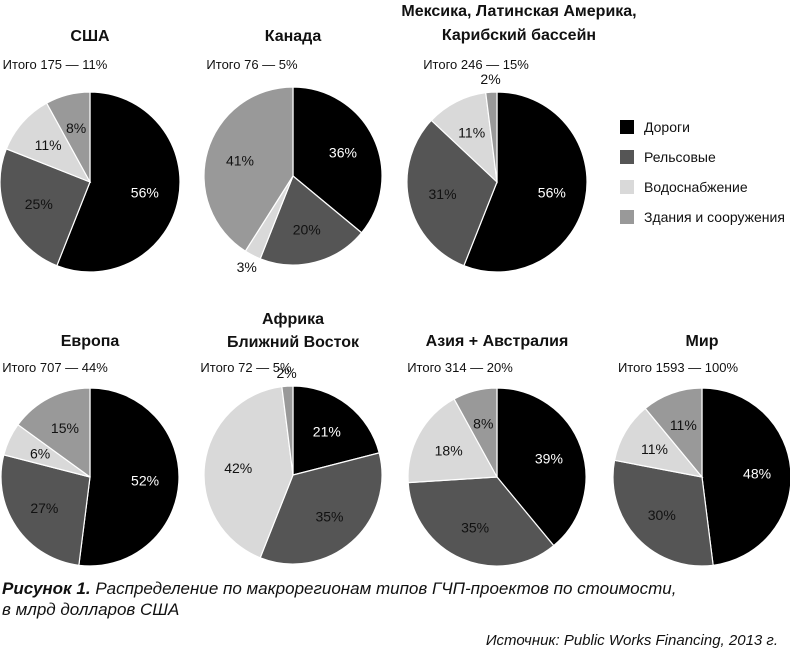 Image resolution: width=790 pixels, height=655 pixels. I want to click on pie-slice-label: 18%, so click(449, 450).